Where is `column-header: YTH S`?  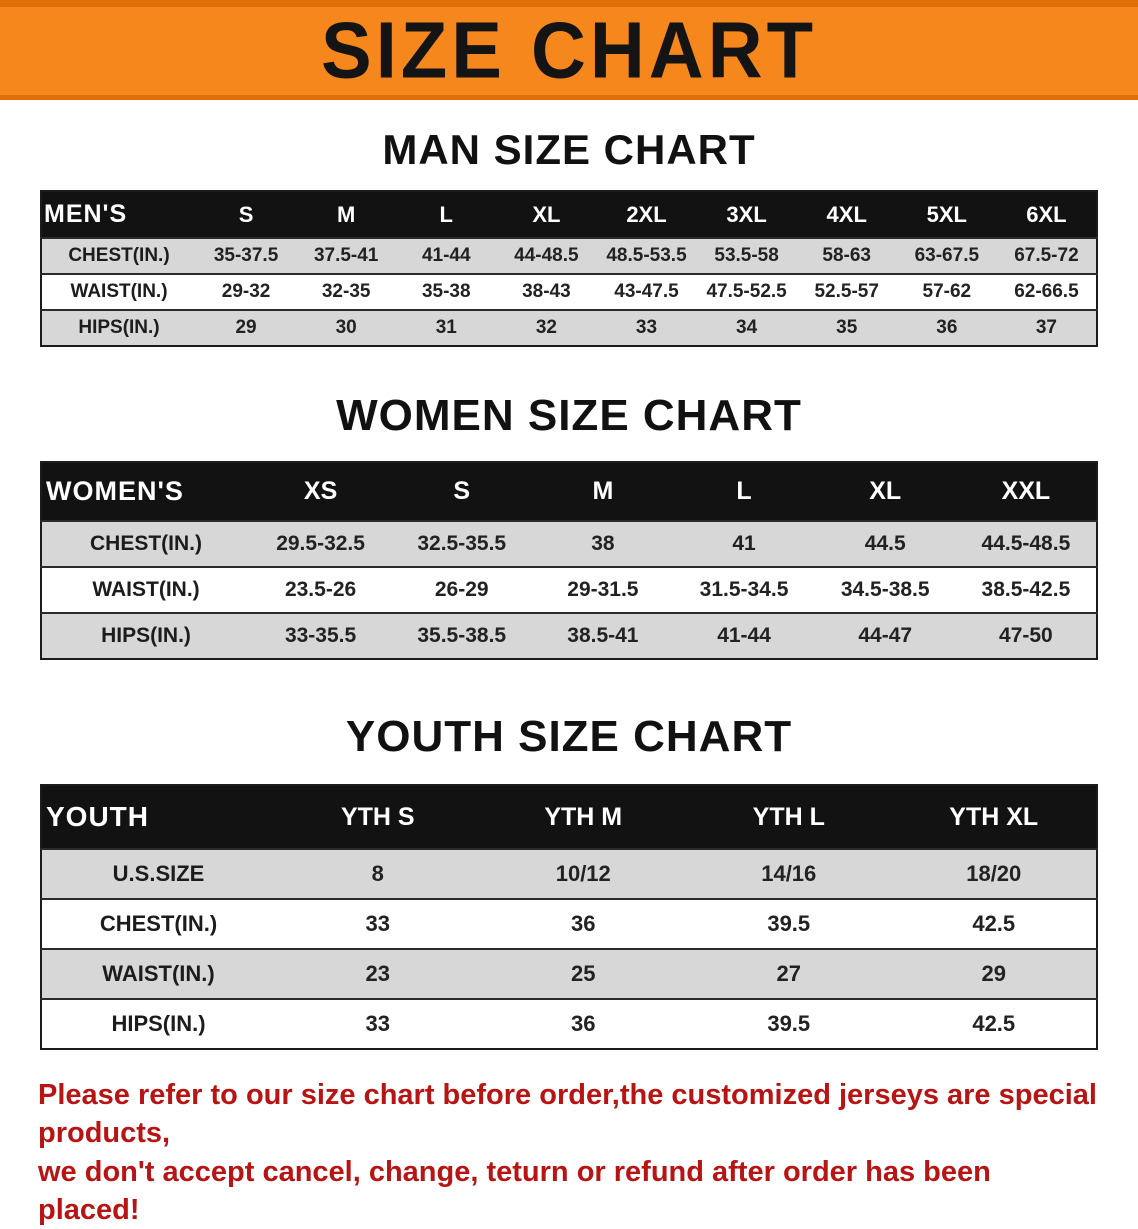 column-header: YTH S is located at coordinates (378, 817).